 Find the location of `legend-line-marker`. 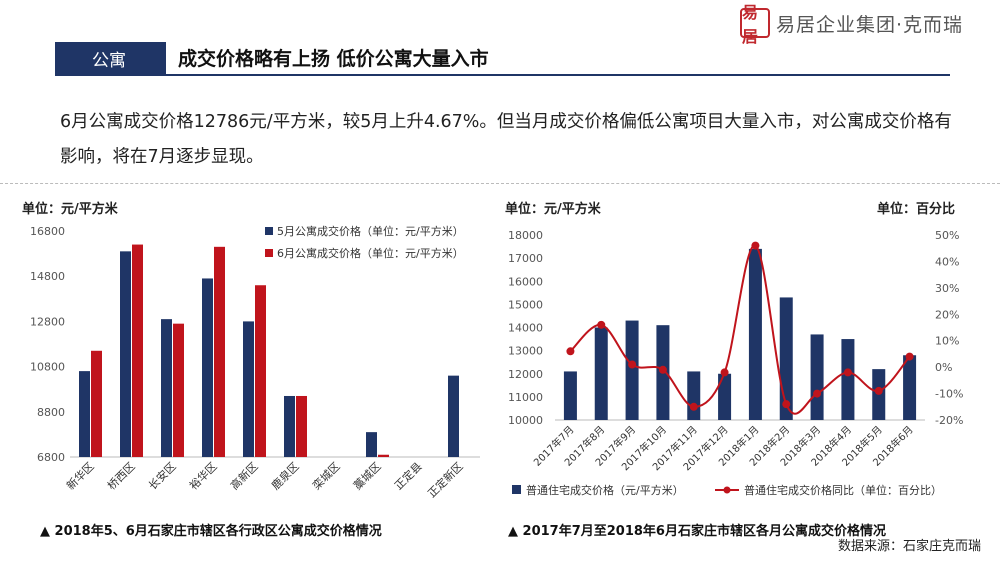

legend-line-marker is located at coordinates (727, 490).